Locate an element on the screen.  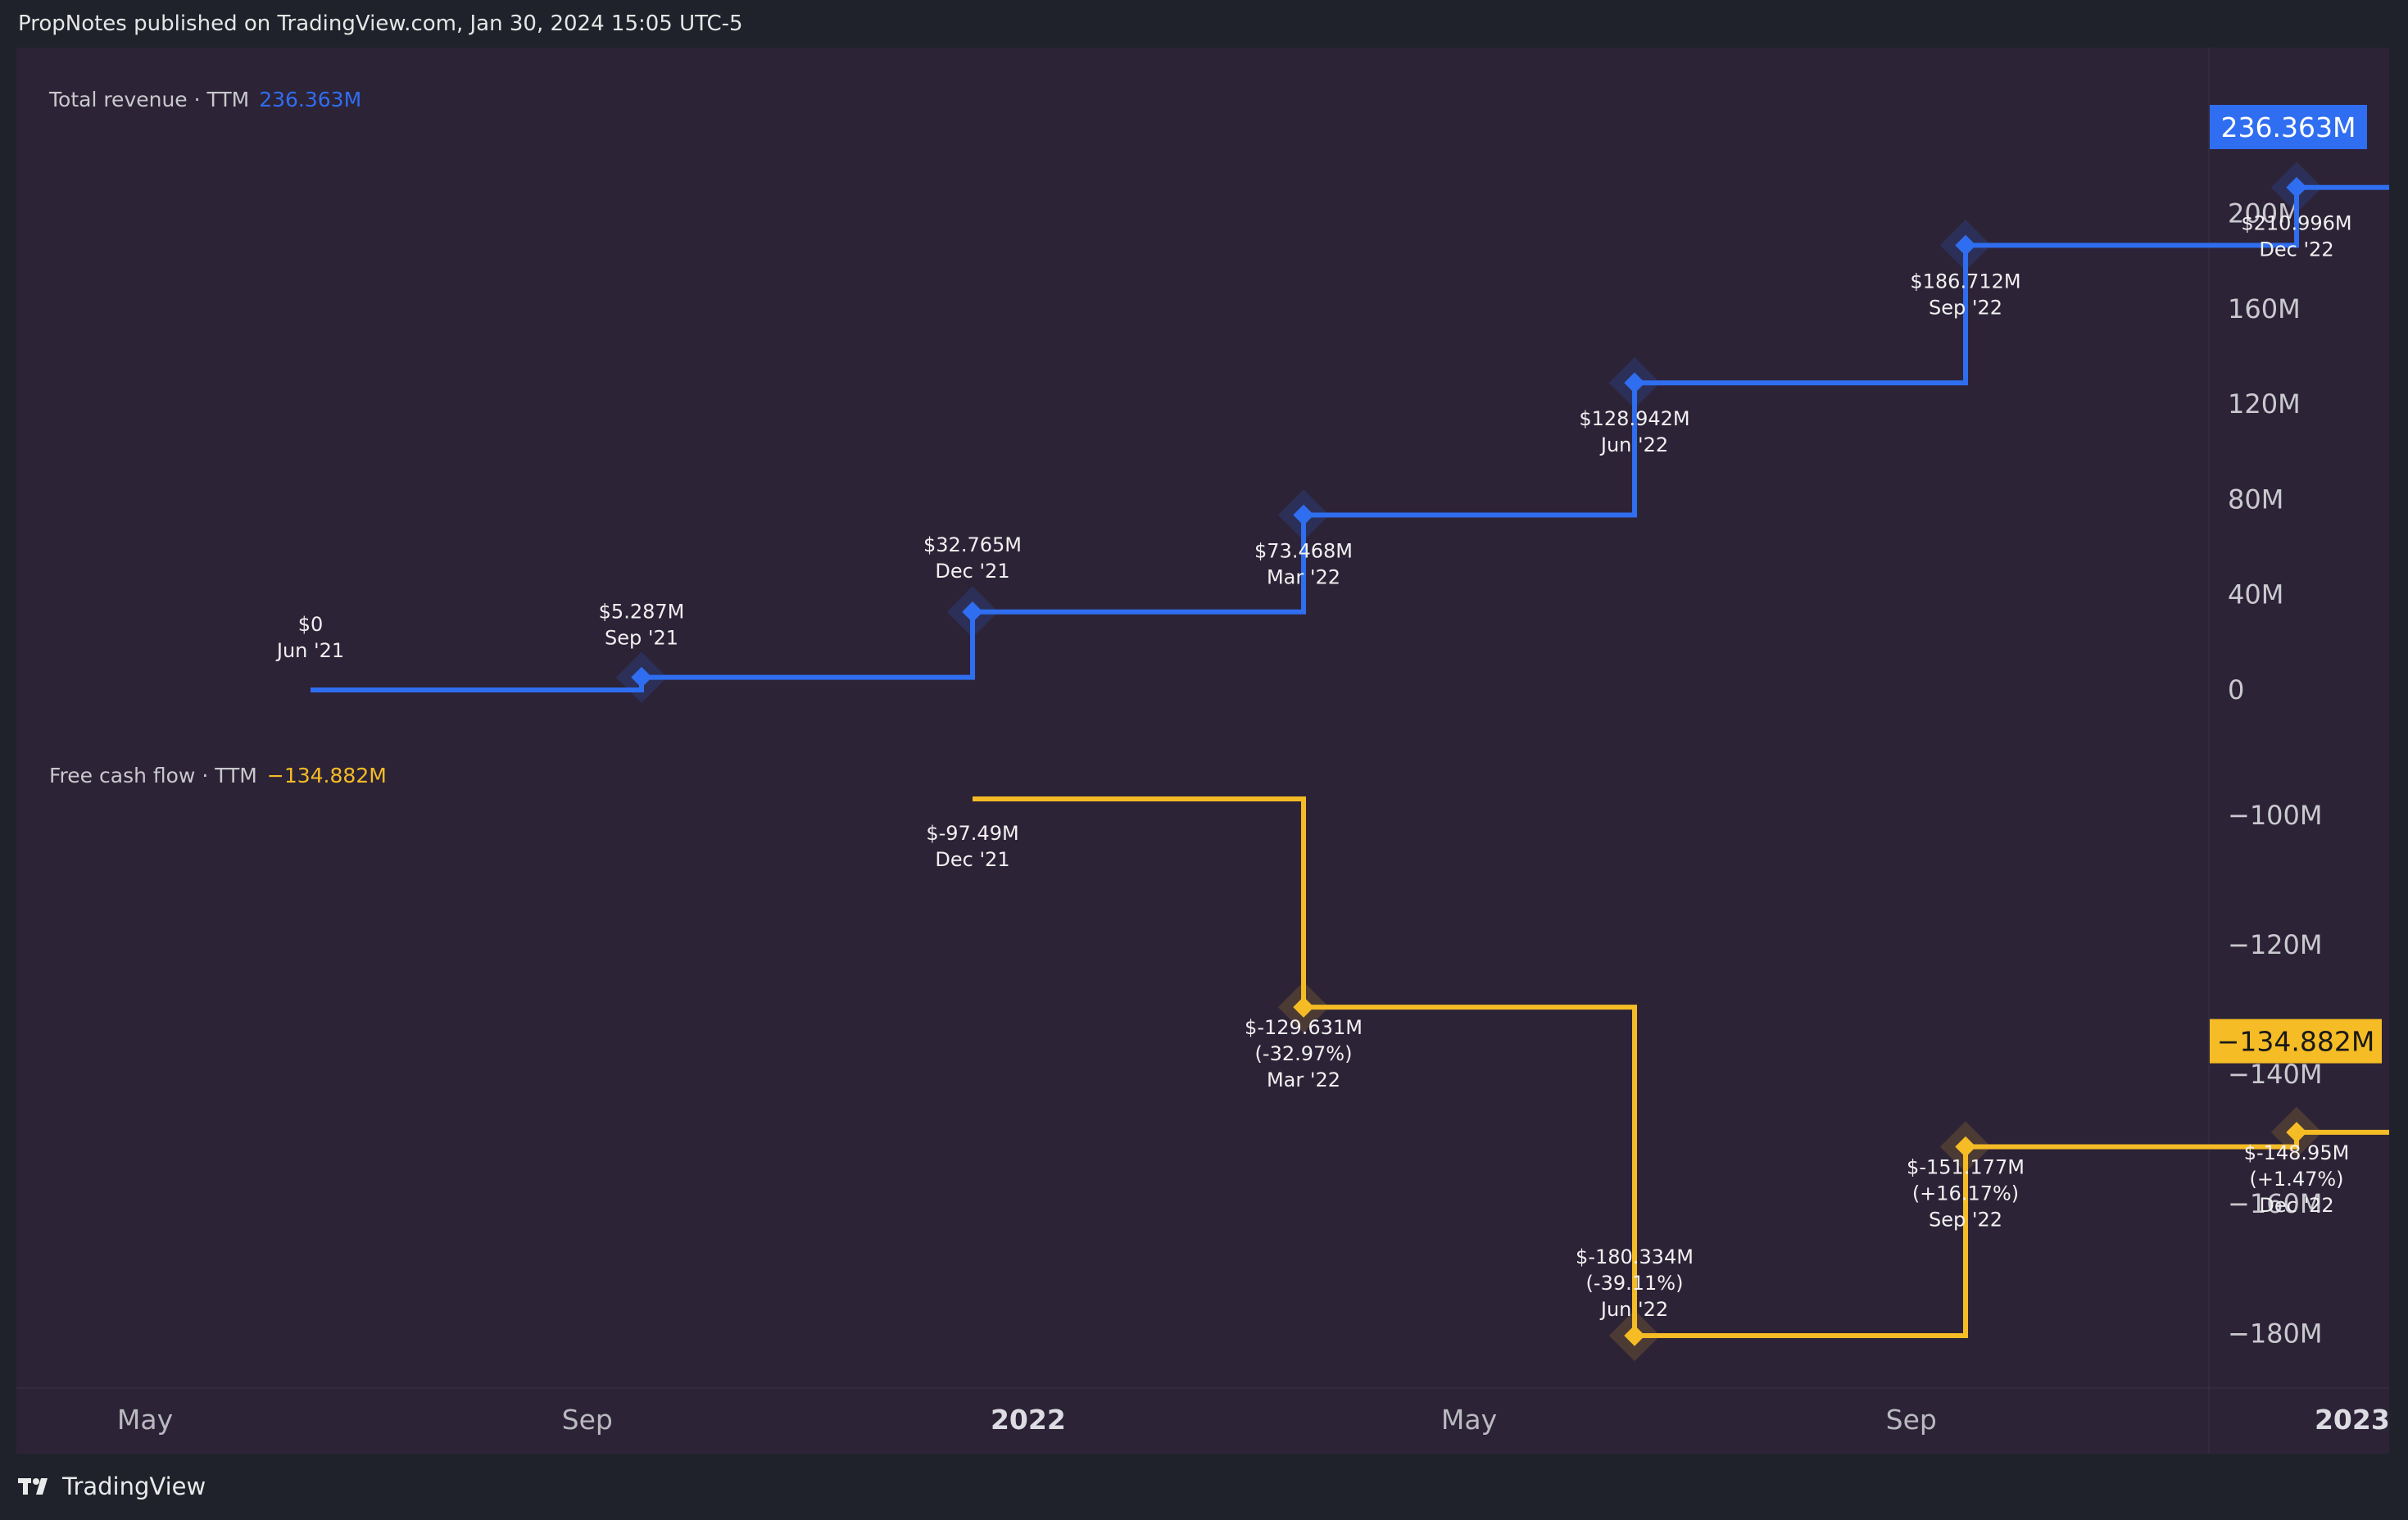
fcf-legend: Free cash flow · TTM −134.882M is located at coordinates (218, 775).